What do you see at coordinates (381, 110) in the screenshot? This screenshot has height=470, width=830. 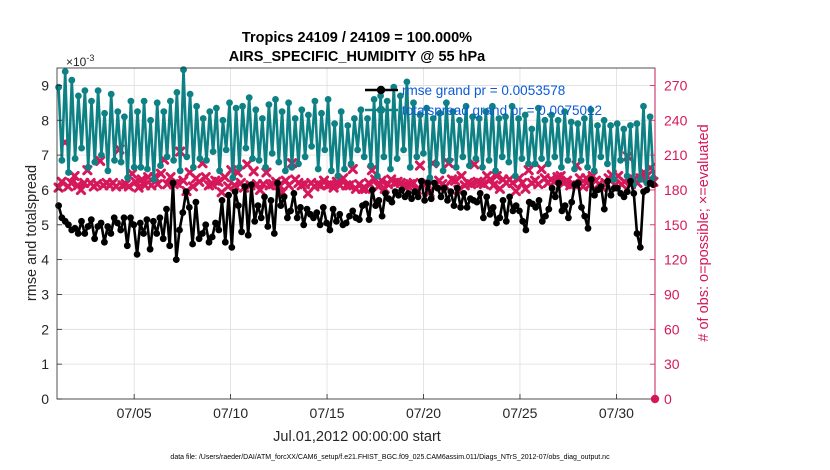 I see `legend-spread-marker` at bounding box center [381, 110].